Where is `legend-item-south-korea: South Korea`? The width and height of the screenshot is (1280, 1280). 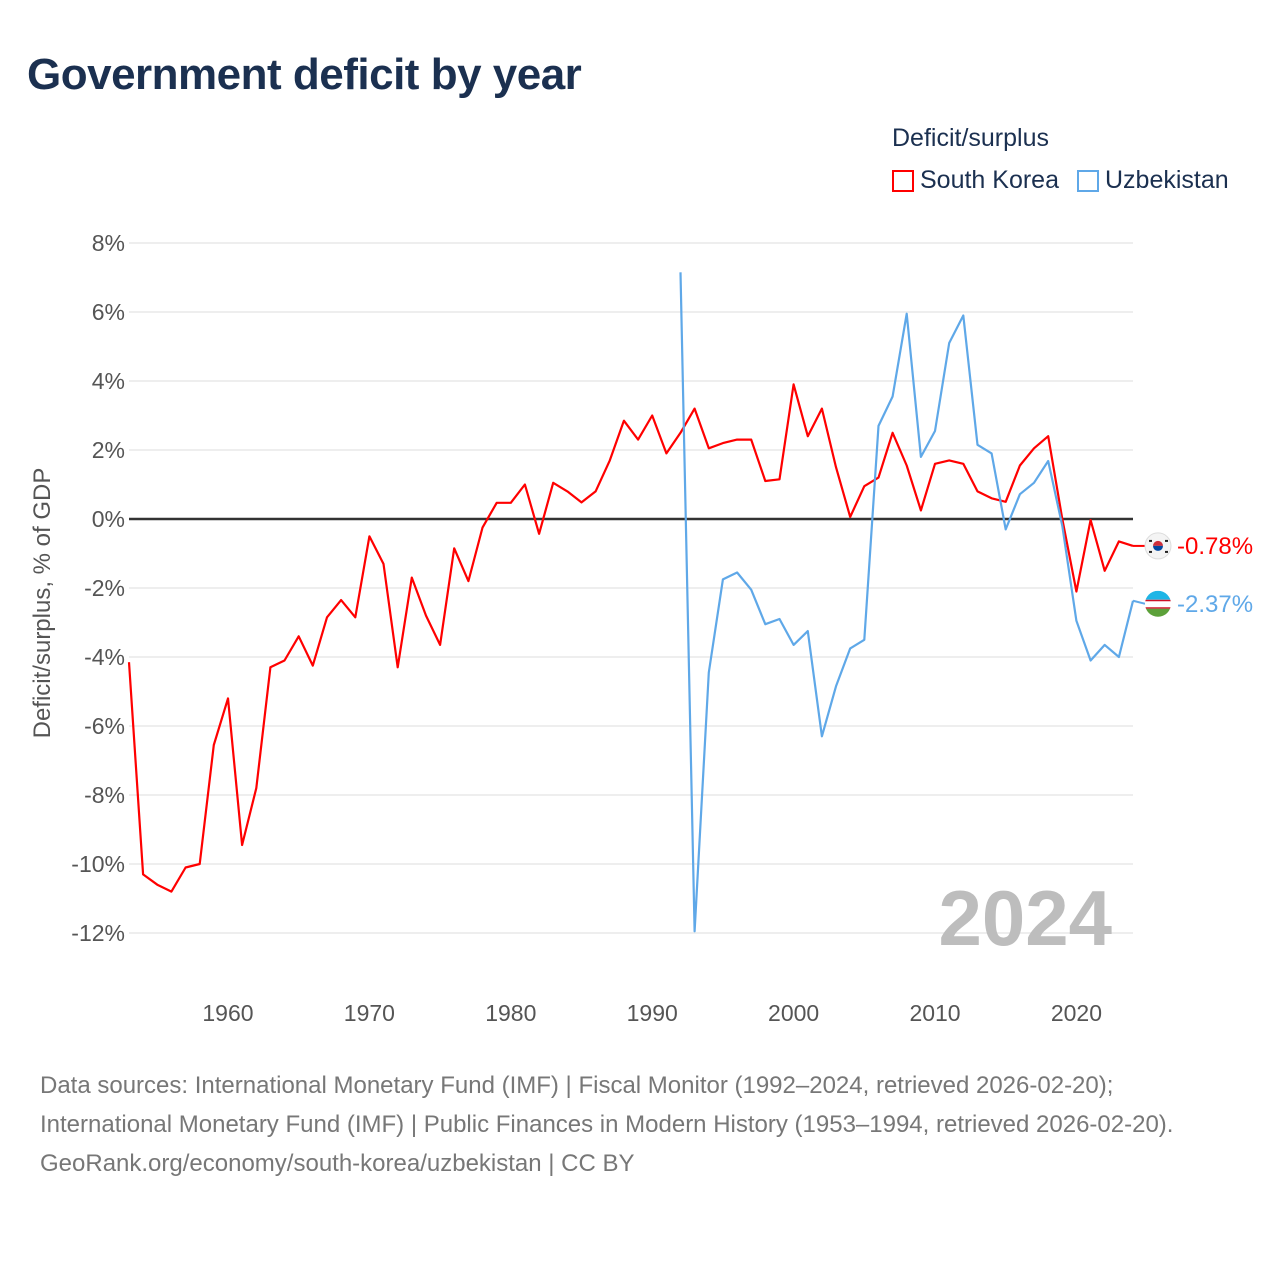
legend-item-south-korea: South Korea is located at coordinates (975, 180).